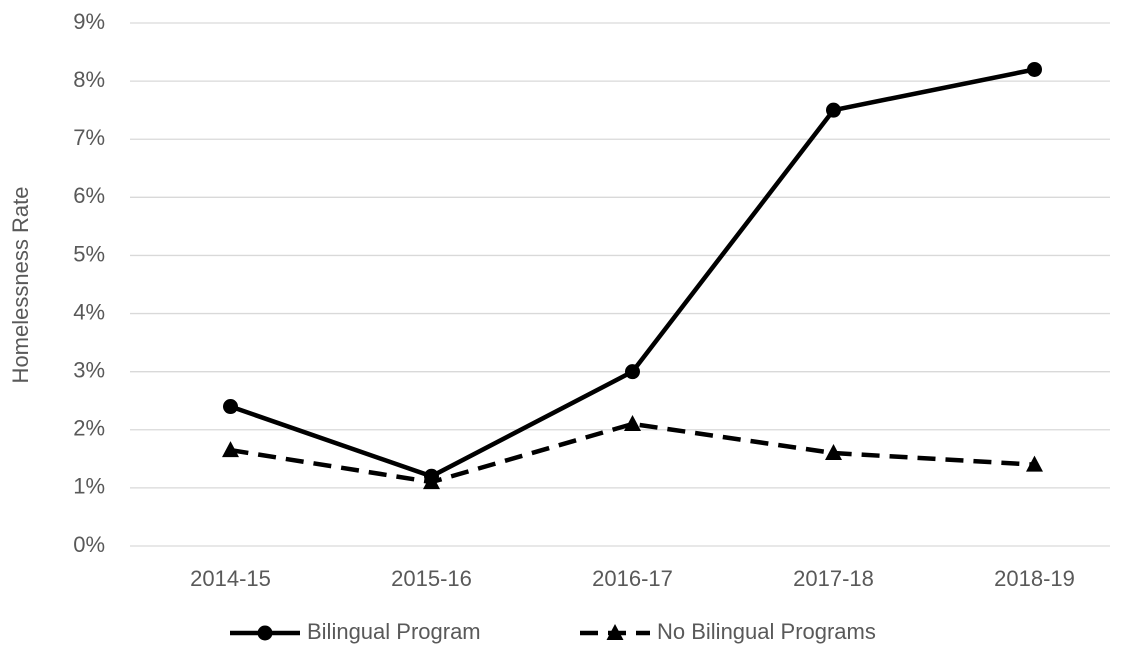 The image size is (1124, 650). Describe the element at coordinates (632, 578) in the screenshot. I see `x-tick-label: 2016-17` at that location.